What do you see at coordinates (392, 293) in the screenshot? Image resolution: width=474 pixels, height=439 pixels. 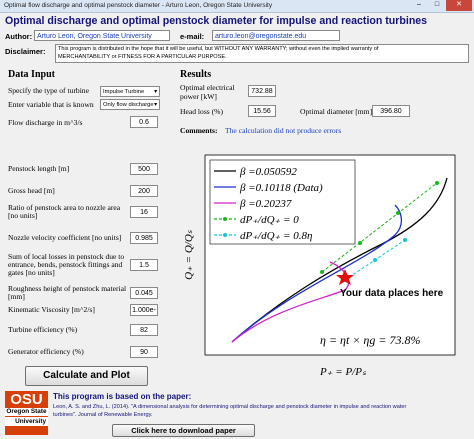 I see `annotation: Your data places here` at bounding box center [392, 293].